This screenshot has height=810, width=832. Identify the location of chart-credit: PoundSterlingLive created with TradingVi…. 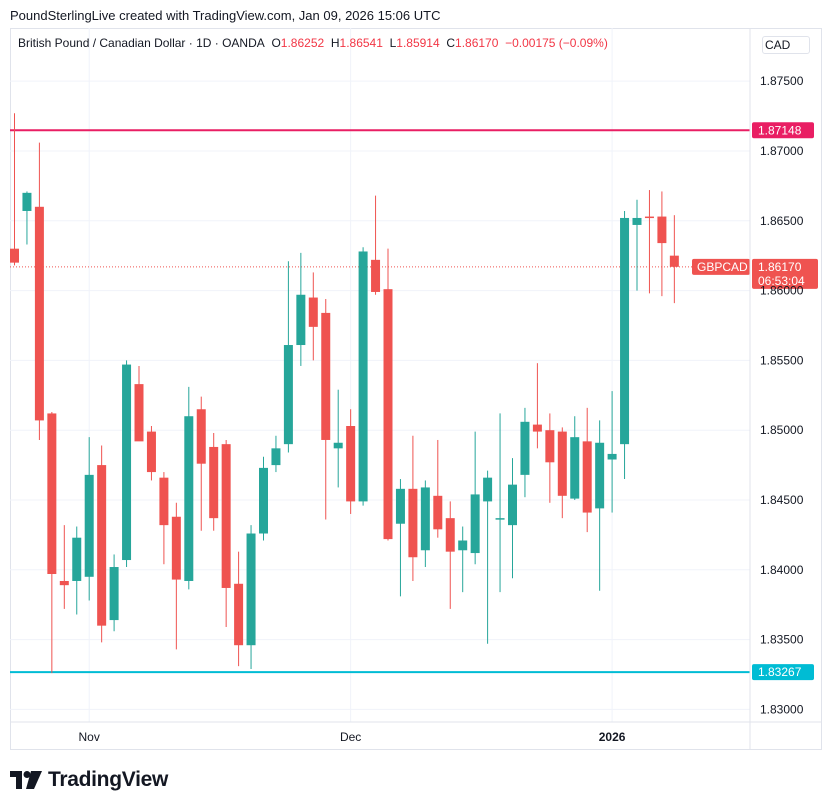
(225, 15).